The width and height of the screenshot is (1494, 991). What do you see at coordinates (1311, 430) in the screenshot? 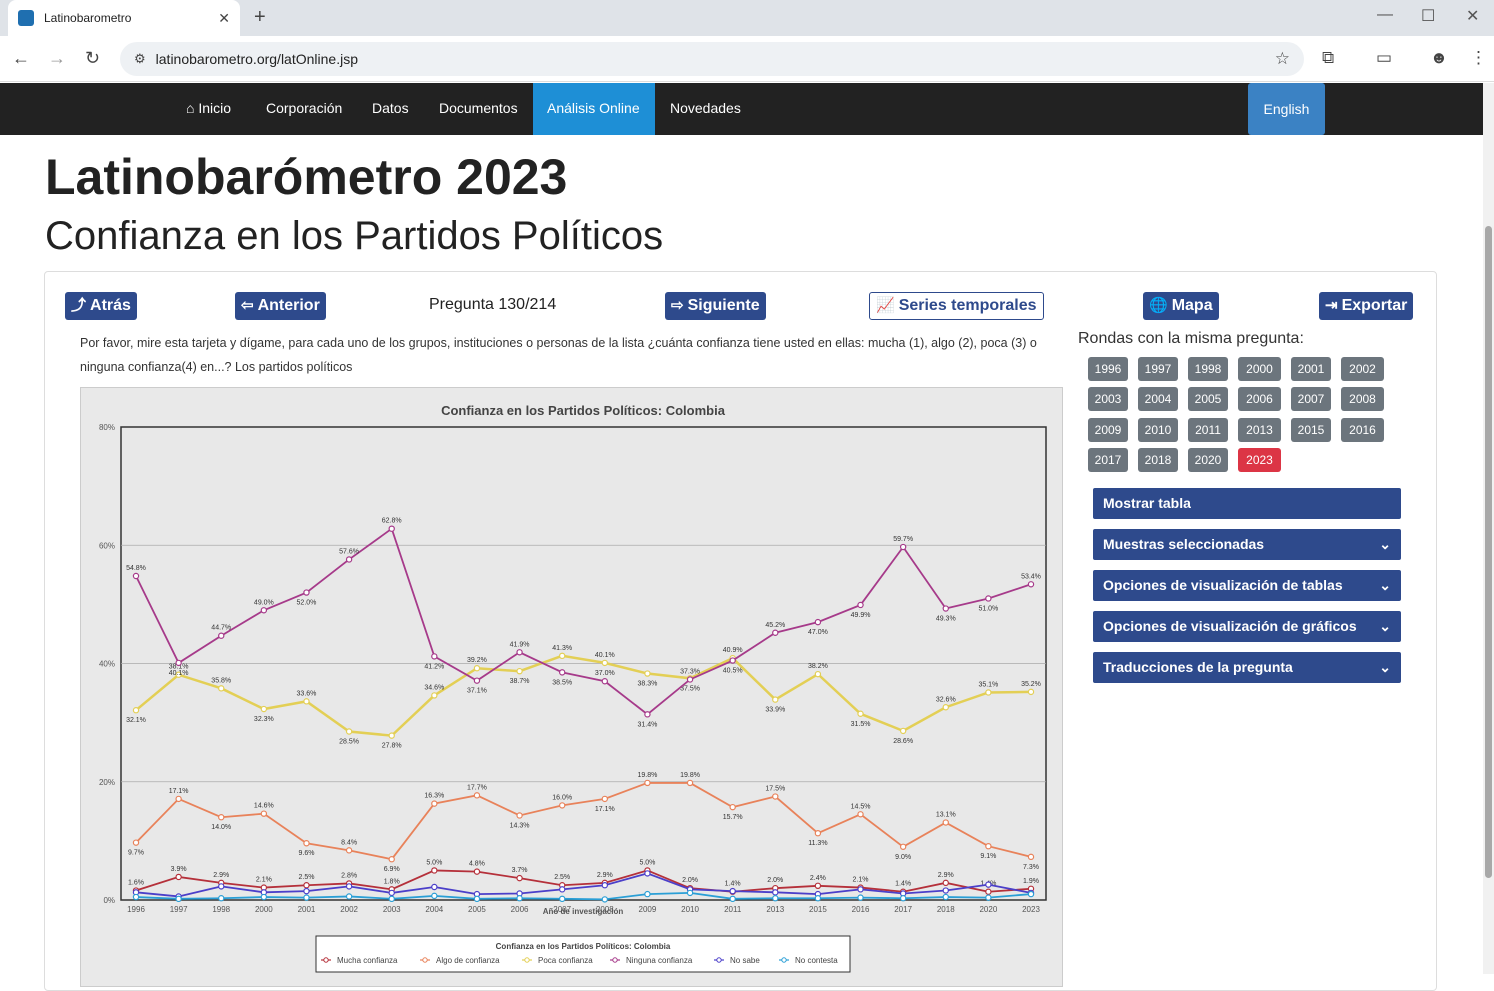
I see `round-button-2015: 2015` at bounding box center [1311, 430].